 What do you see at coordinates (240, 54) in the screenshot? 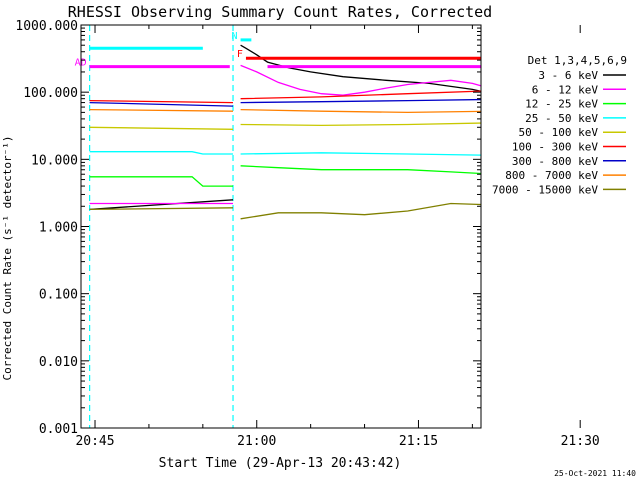
I see `state-bar-label-2: F` at bounding box center [240, 54].